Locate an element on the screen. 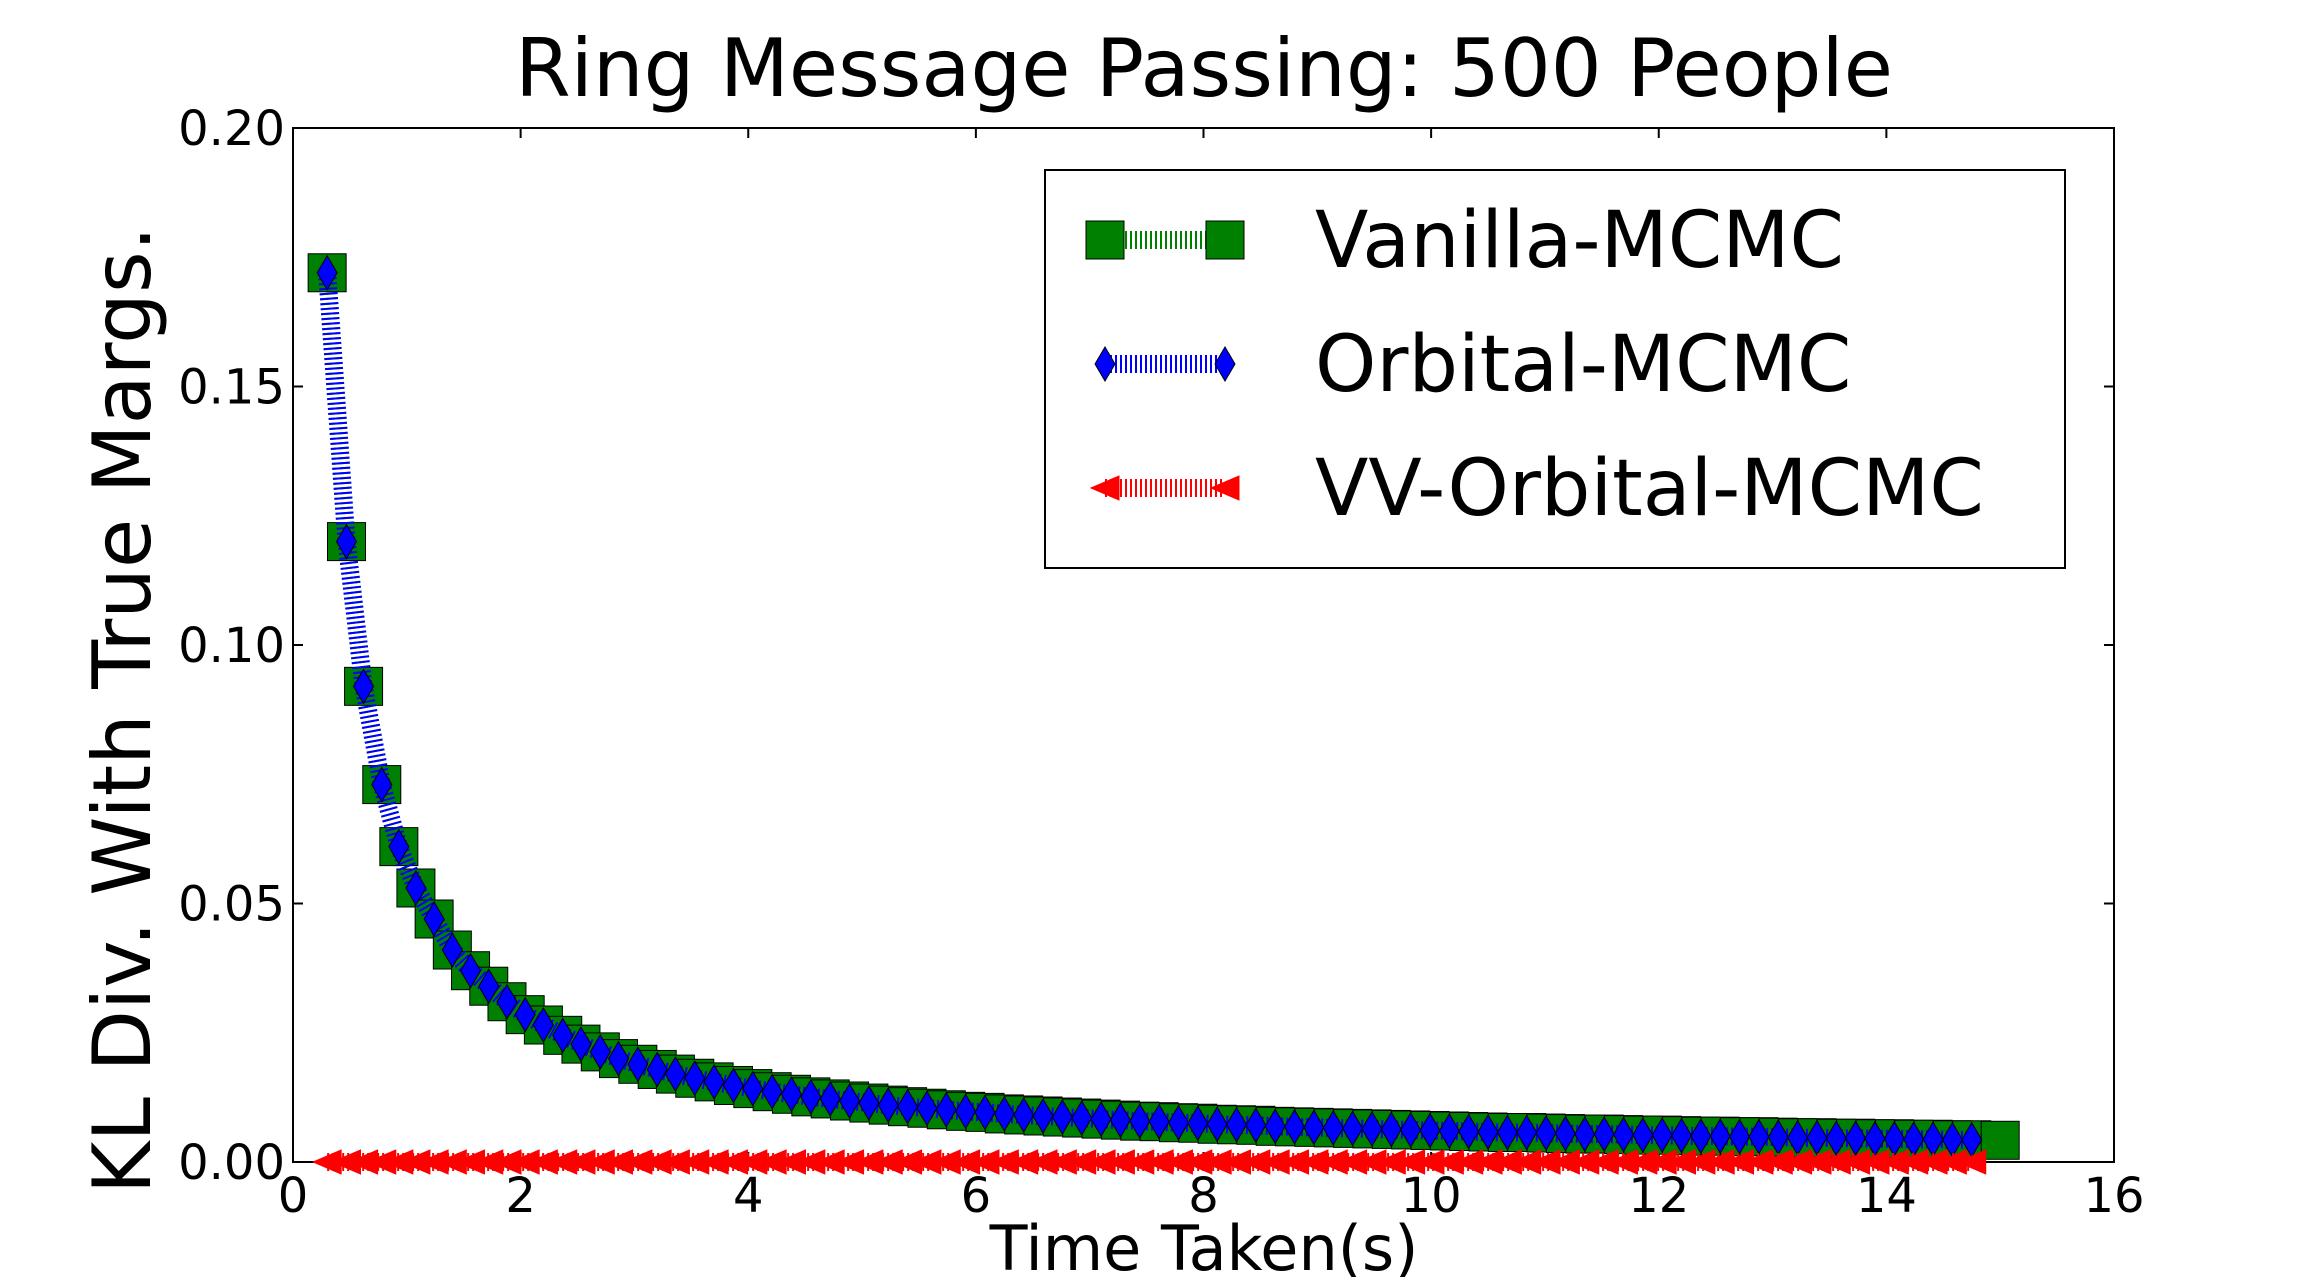  x-tick-label: 4 is located at coordinates (748, 1196).